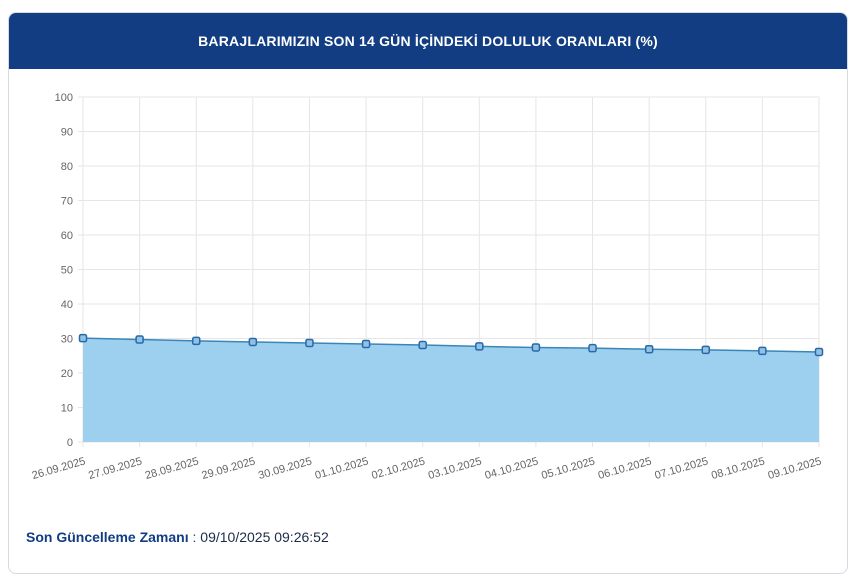 The image size is (857, 574). What do you see at coordinates (67, 305) in the screenshot?
I see `y-tick-label: 40` at bounding box center [67, 305].